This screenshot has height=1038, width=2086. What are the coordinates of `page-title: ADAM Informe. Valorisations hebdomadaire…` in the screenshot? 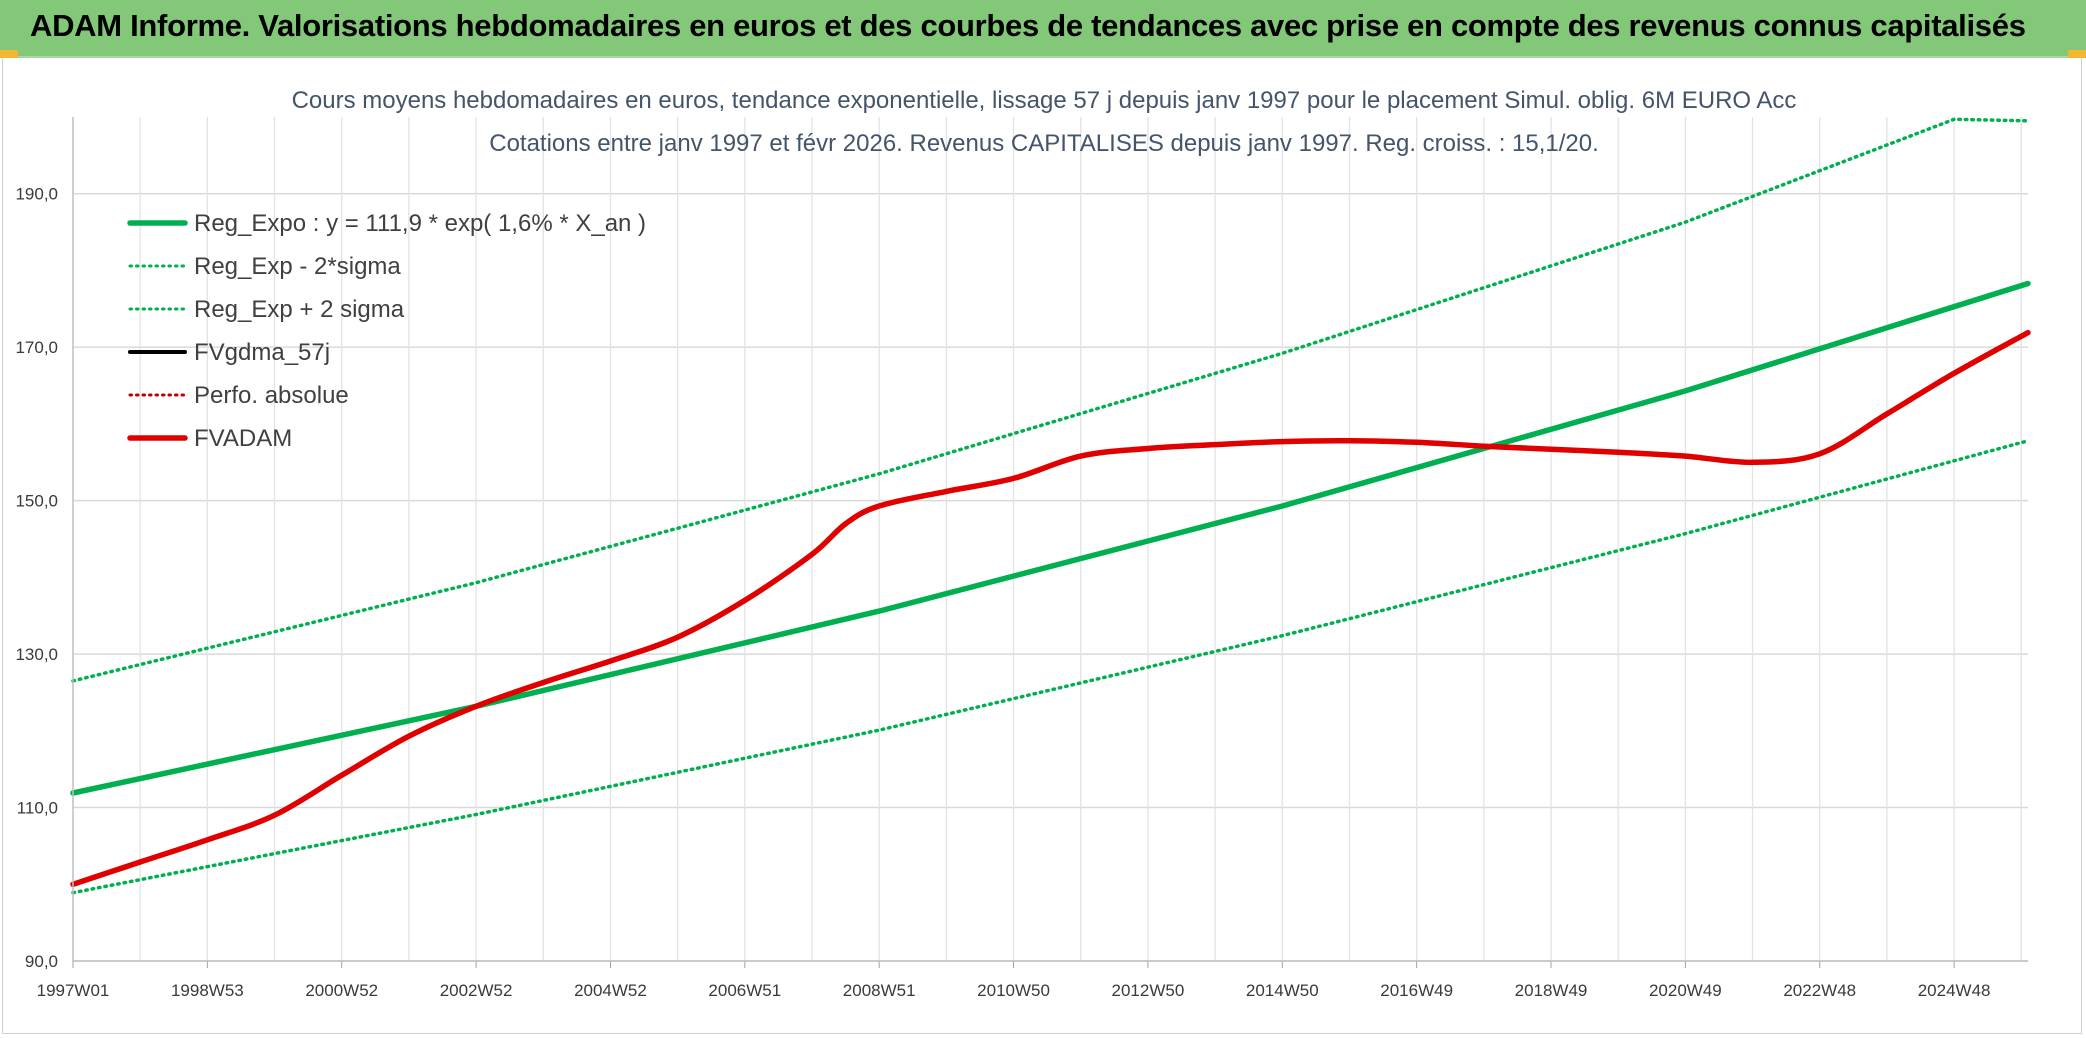 It's located at (1028, 25).